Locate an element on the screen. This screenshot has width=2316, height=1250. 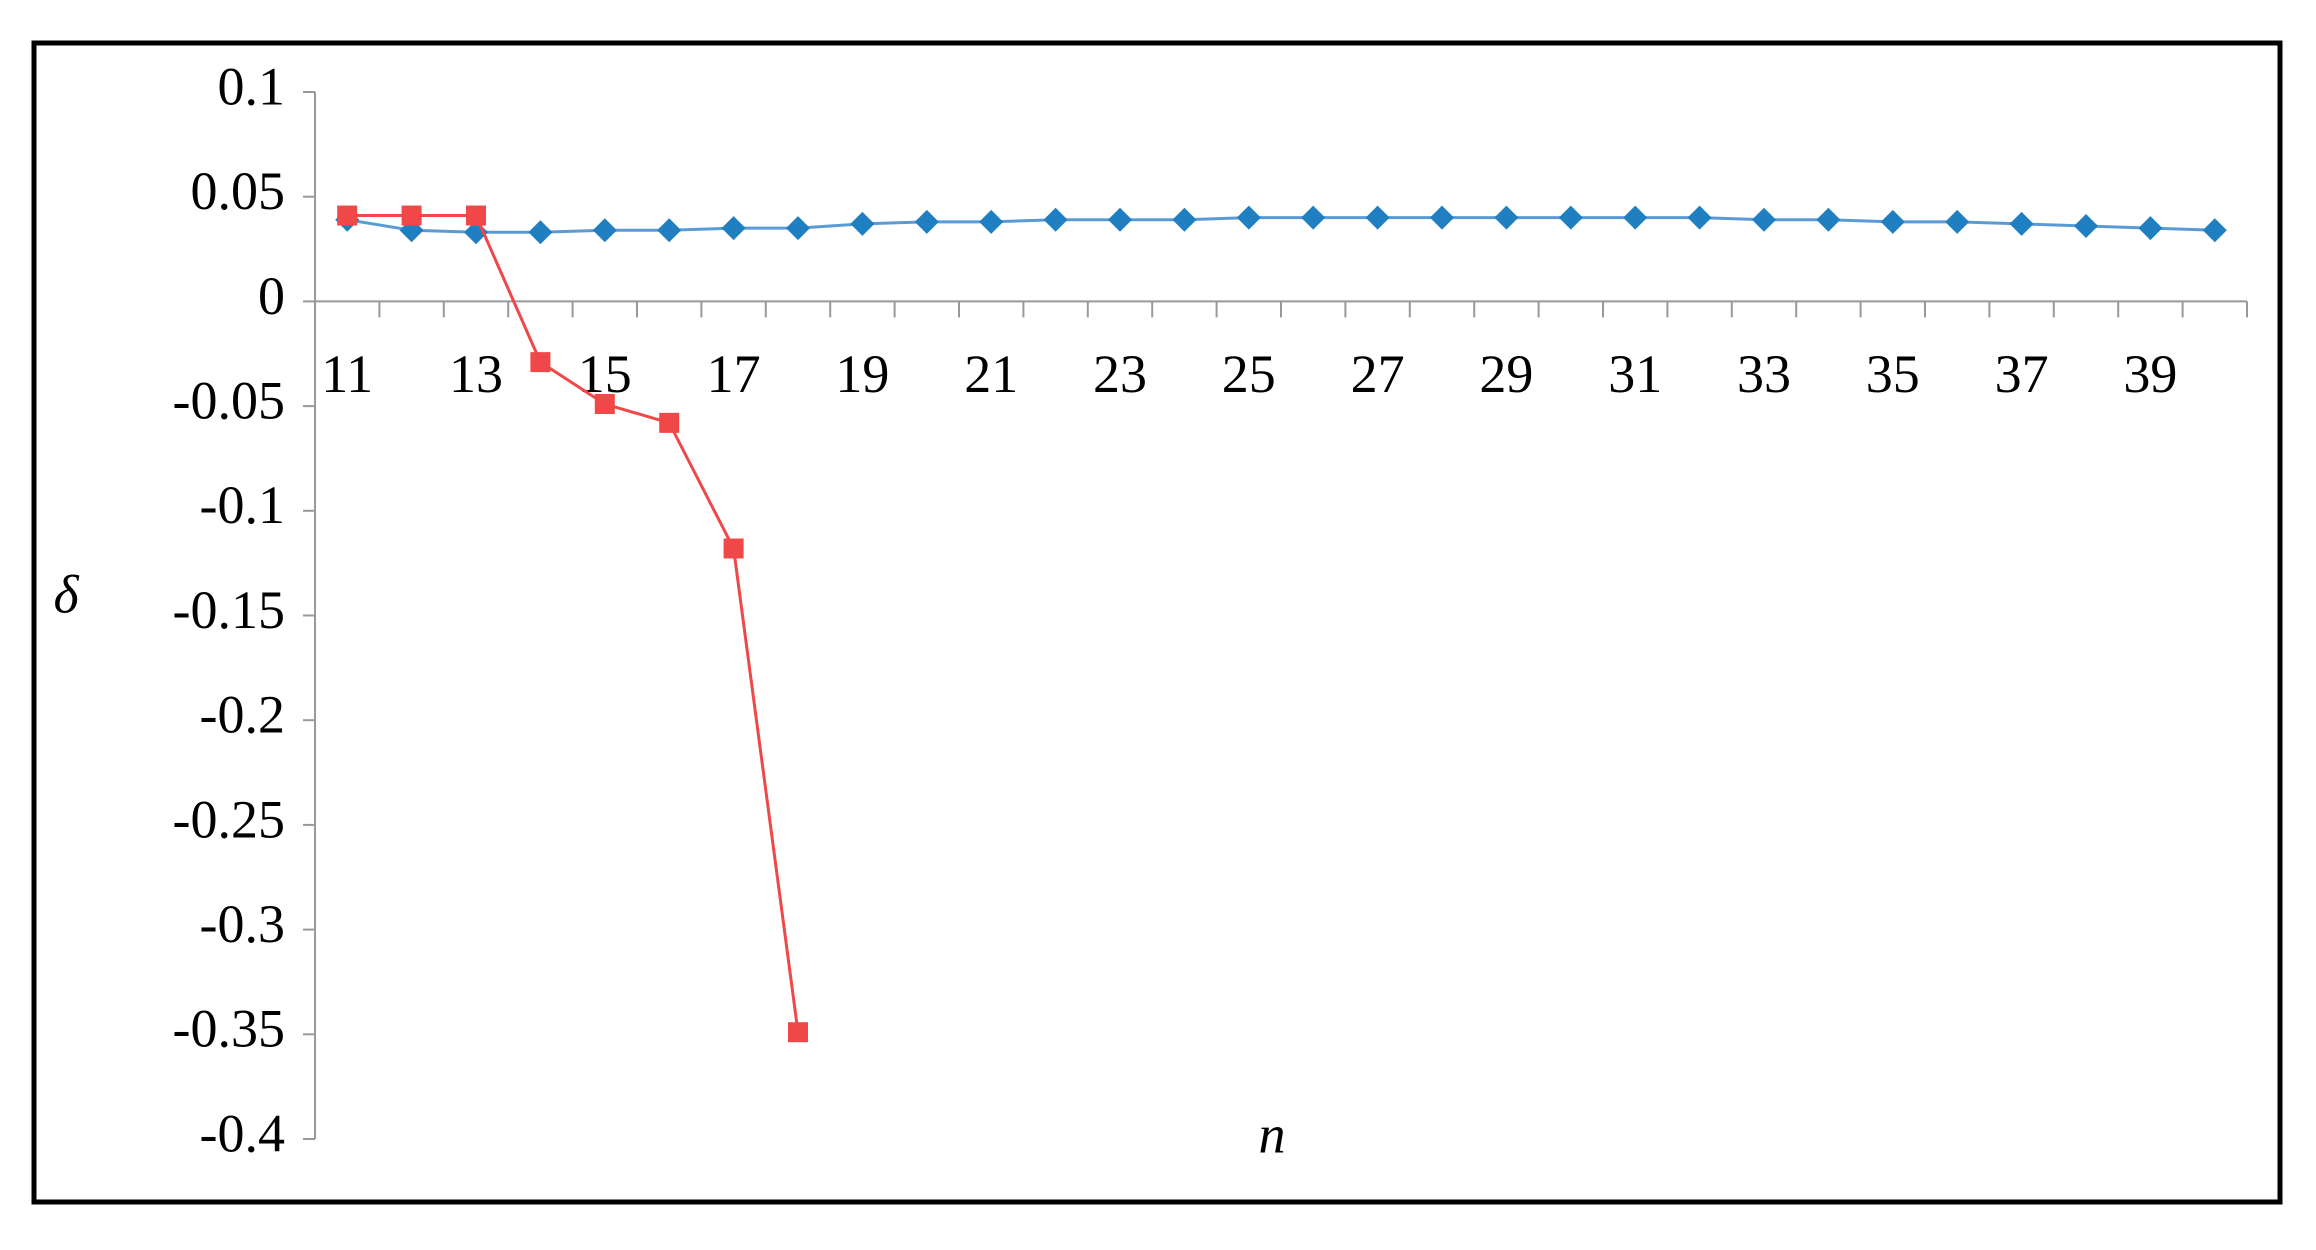
x-axis-label: n is located at coordinates (1272, 1134).